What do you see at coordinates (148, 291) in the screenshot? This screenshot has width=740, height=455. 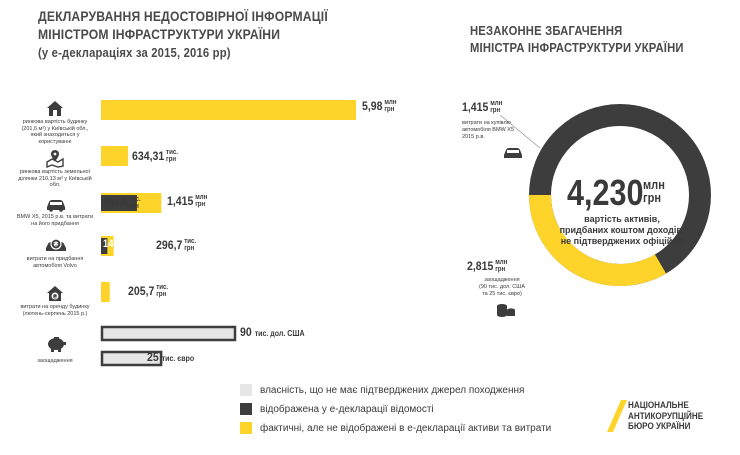 I see `bar-label-rent: 205,7 тис. грн` at bounding box center [148, 291].